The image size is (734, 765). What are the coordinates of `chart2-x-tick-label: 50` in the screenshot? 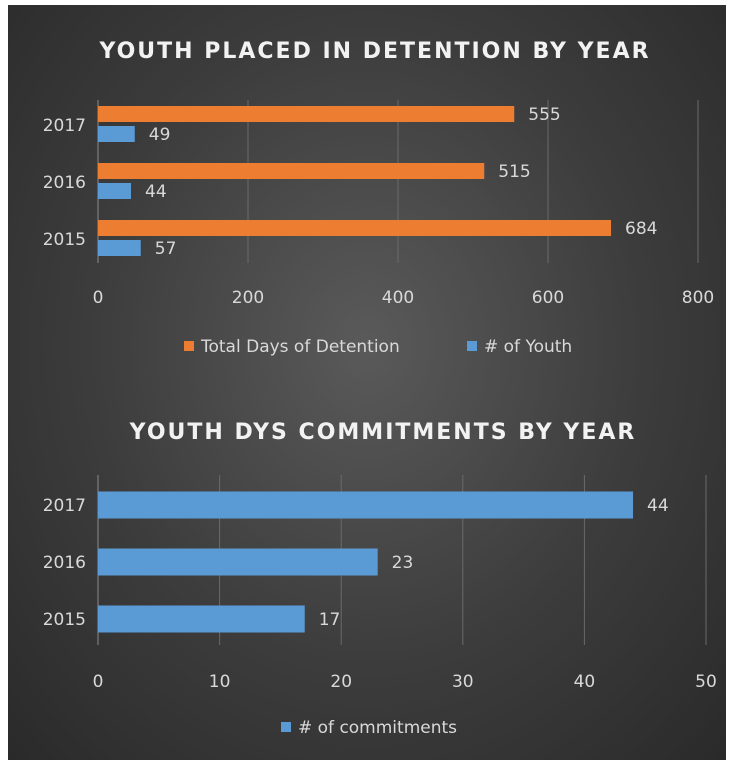 It's located at (706, 682).